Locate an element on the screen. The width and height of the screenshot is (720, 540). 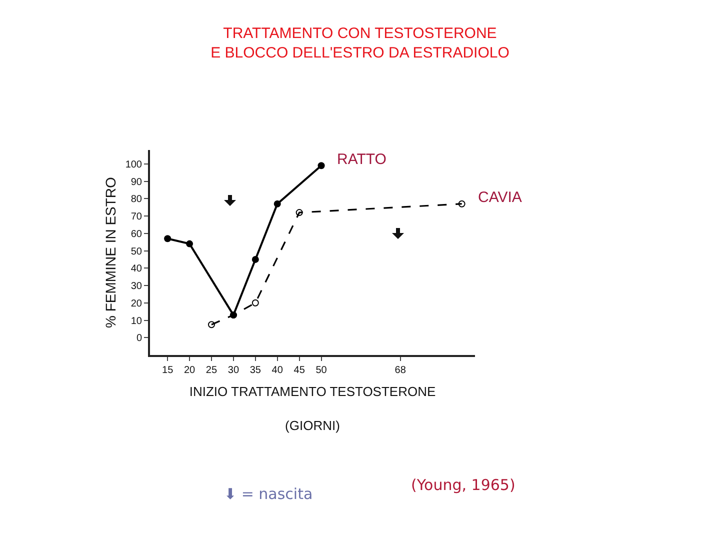
y-tick-label: 80 is located at coordinates (136, 200).